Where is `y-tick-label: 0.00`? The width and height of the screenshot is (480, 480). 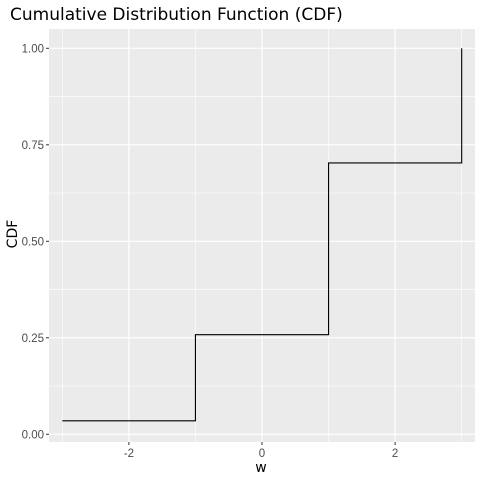 y-tick-label: 0.00 is located at coordinates (33, 435).